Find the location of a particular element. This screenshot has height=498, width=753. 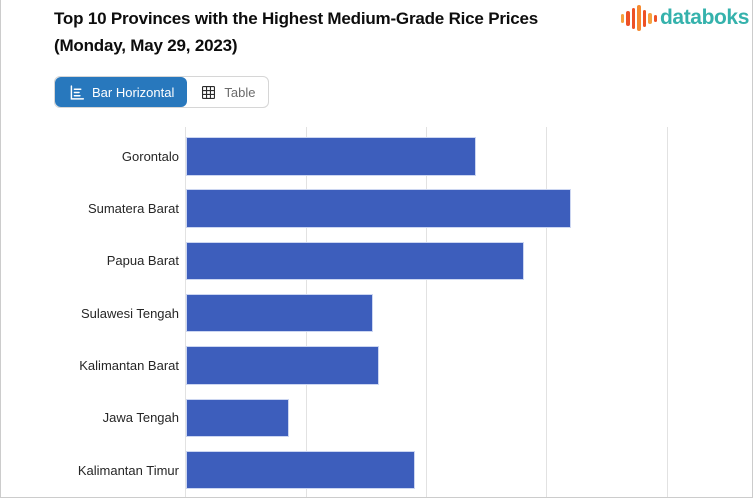

tab-table-label: Table is located at coordinates (240, 92).